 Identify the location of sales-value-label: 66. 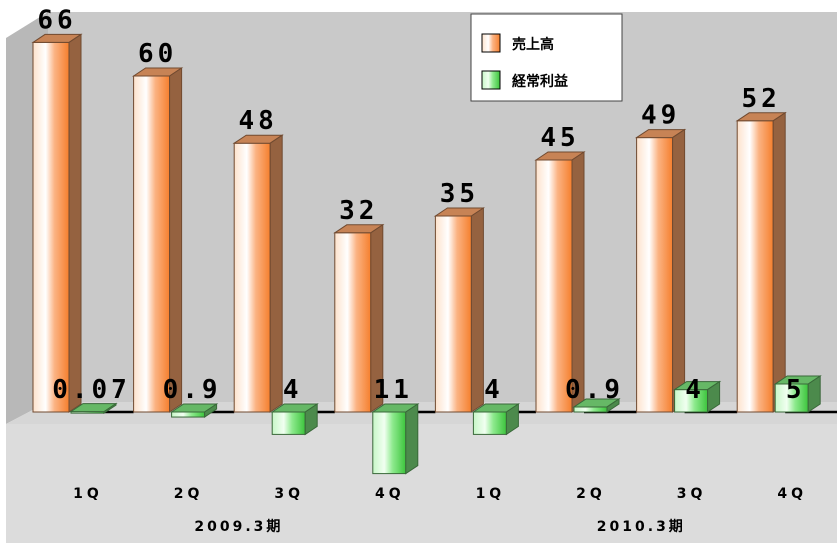
(56, 20).